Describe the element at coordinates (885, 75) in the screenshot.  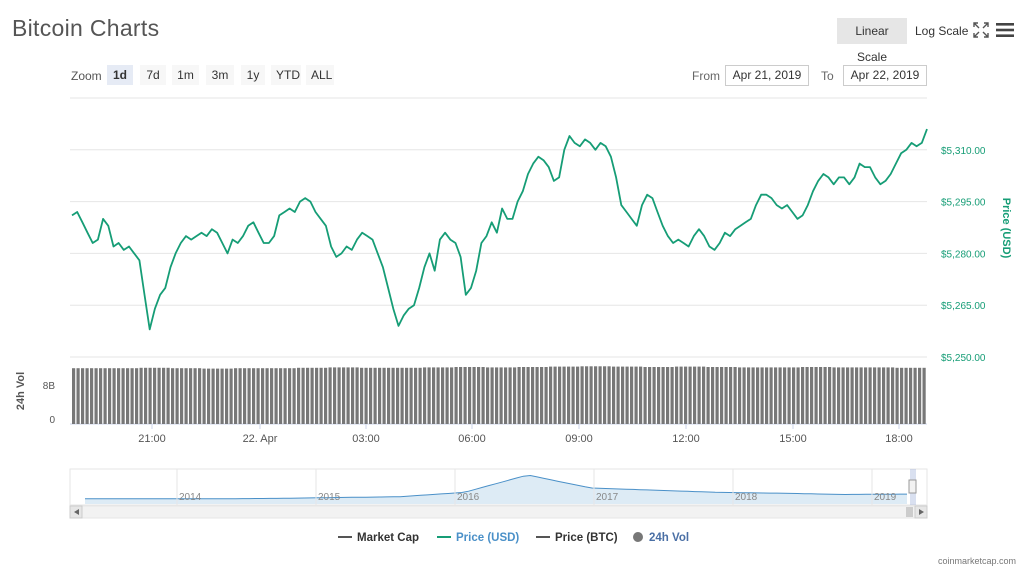
I see `to-date-input: Apr 22, 2019` at that location.